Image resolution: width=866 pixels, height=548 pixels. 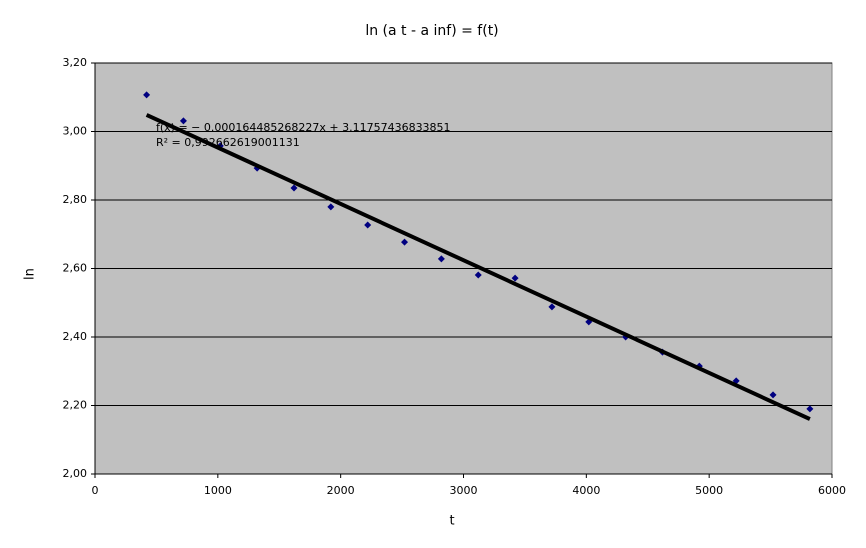 What do you see at coordinates (30, 274) in the screenshot?
I see `y-axis-label: ln` at bounding box center [30, 274].